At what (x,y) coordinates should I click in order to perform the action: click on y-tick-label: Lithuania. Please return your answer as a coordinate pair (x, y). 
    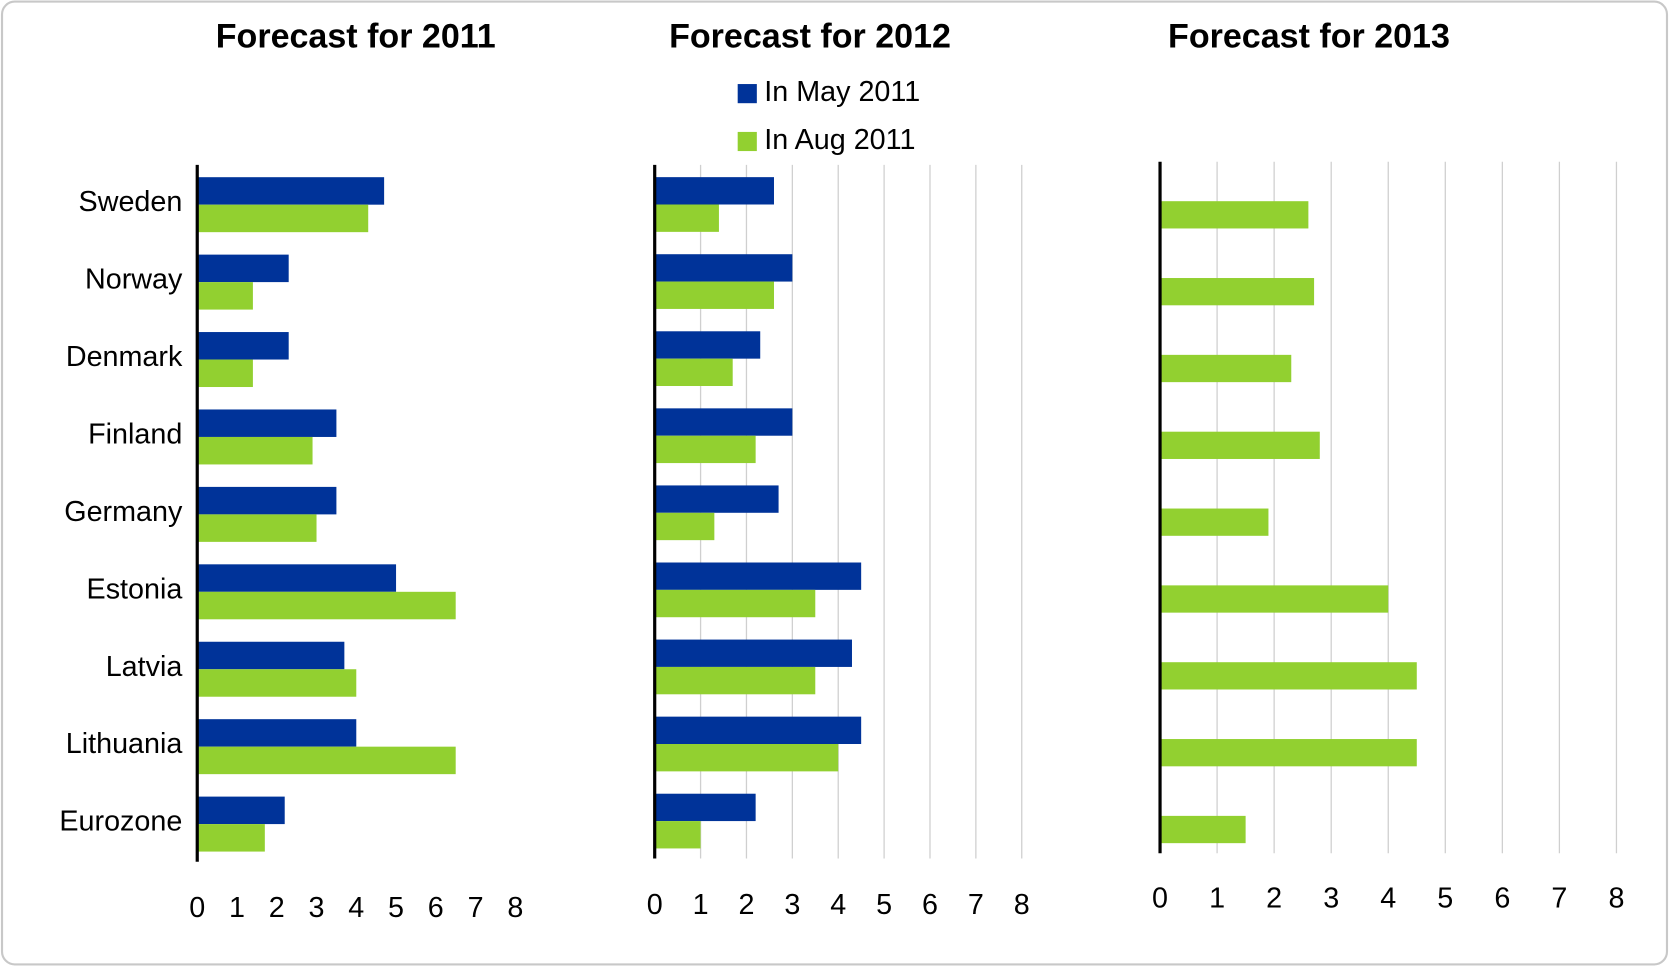
    Looking at the image, I should click on (124, 744).